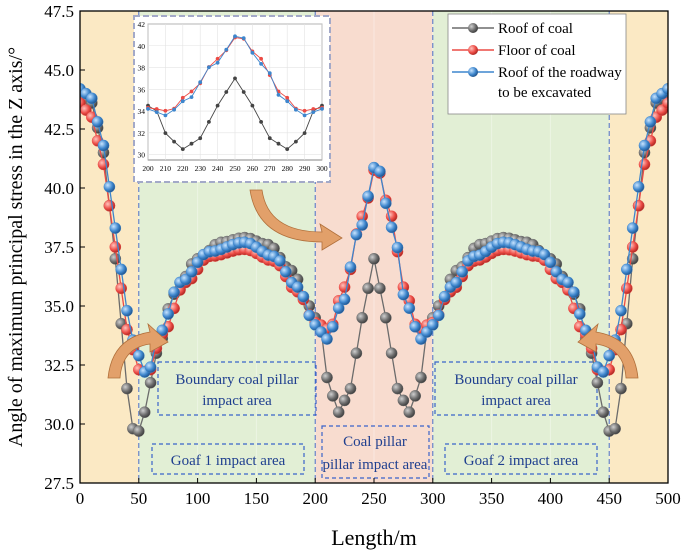 This screenshot has height=551, width=685. I want to click on inset-x-tick-label: 210, so click(166, 168).